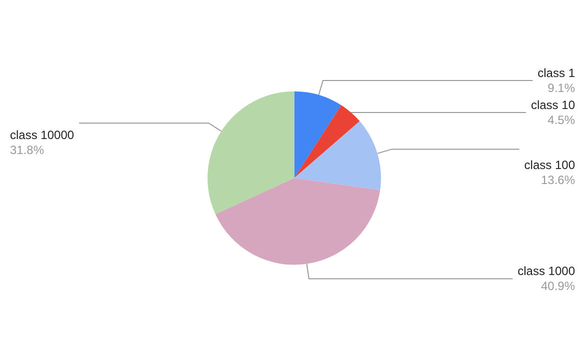  Describe the element at coordinates (547, 271) in the screenshot. I see `slice-label: class 1000` at that location.